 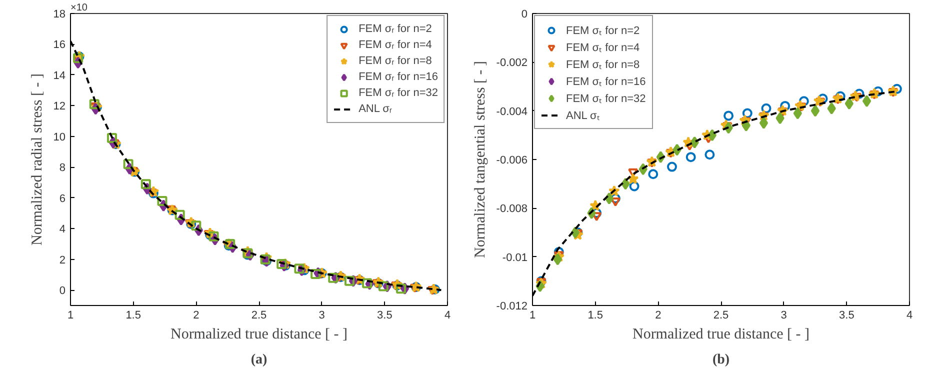 I want to click on y-tick-label: -0.008, so click(x=512, y=209).